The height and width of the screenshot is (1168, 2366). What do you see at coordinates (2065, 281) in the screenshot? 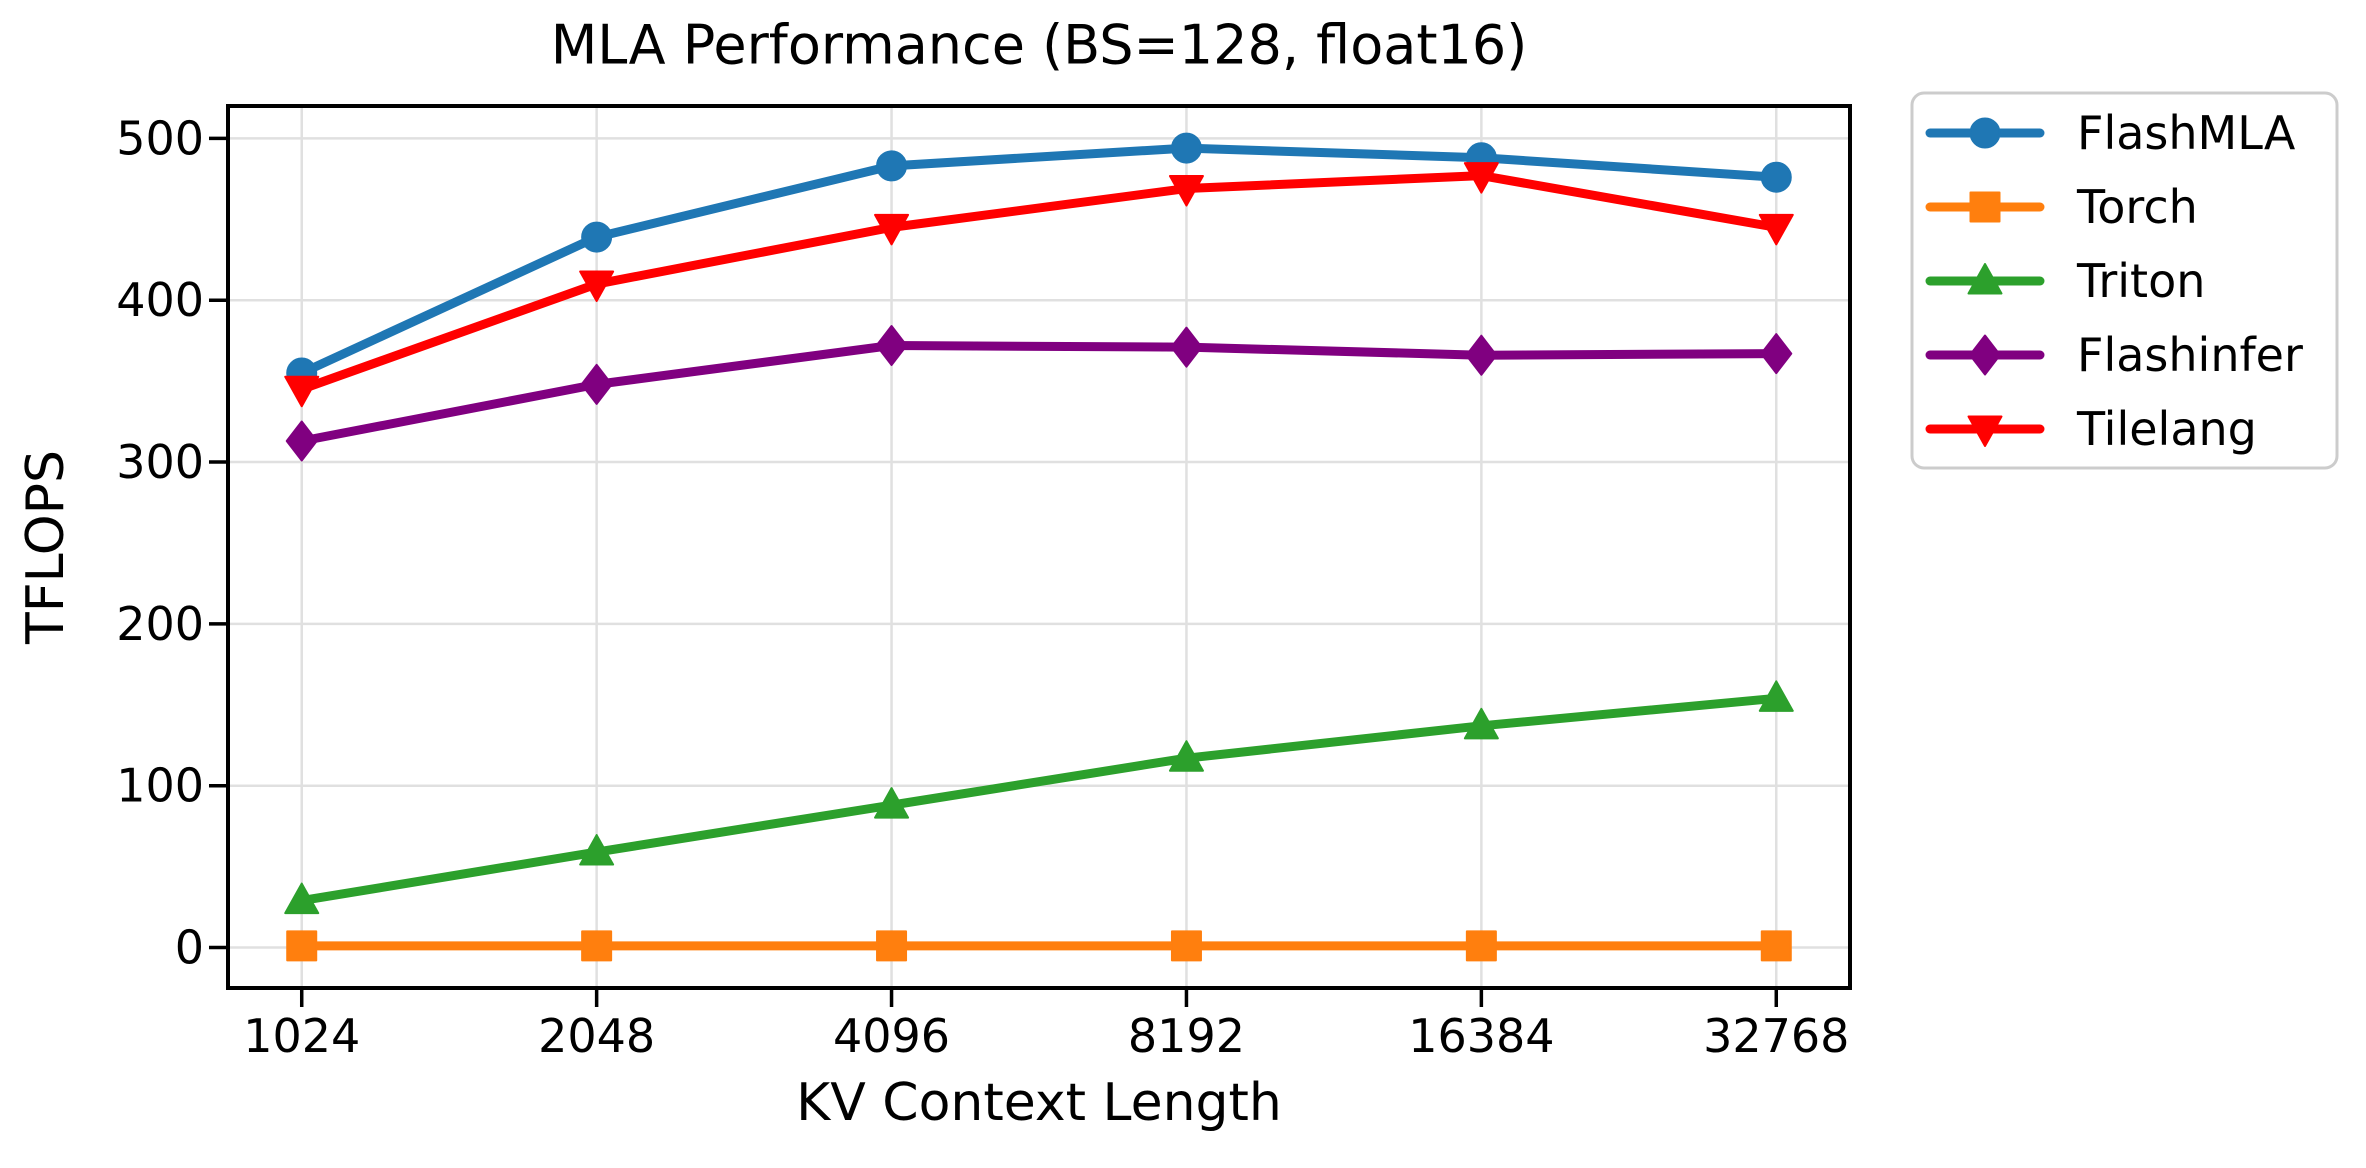
I see `legend-item-triton: Triton` at bounding box center [2065, 281].